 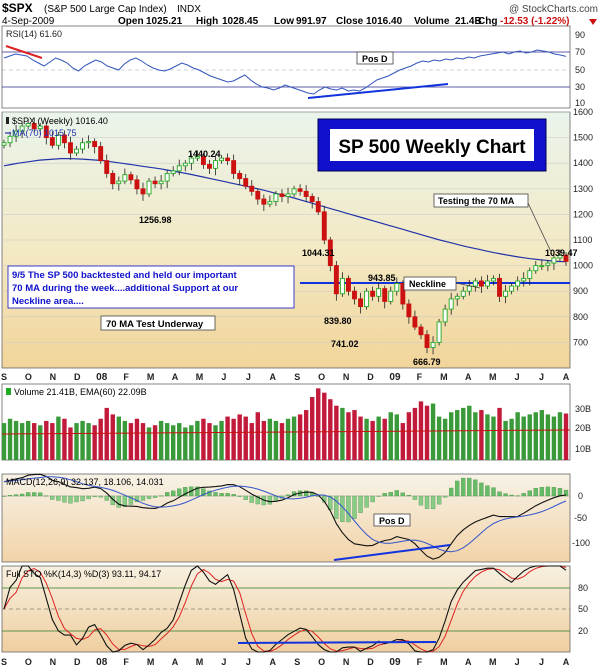 I want to click on close-label: Close, so click(x=350, y=21).